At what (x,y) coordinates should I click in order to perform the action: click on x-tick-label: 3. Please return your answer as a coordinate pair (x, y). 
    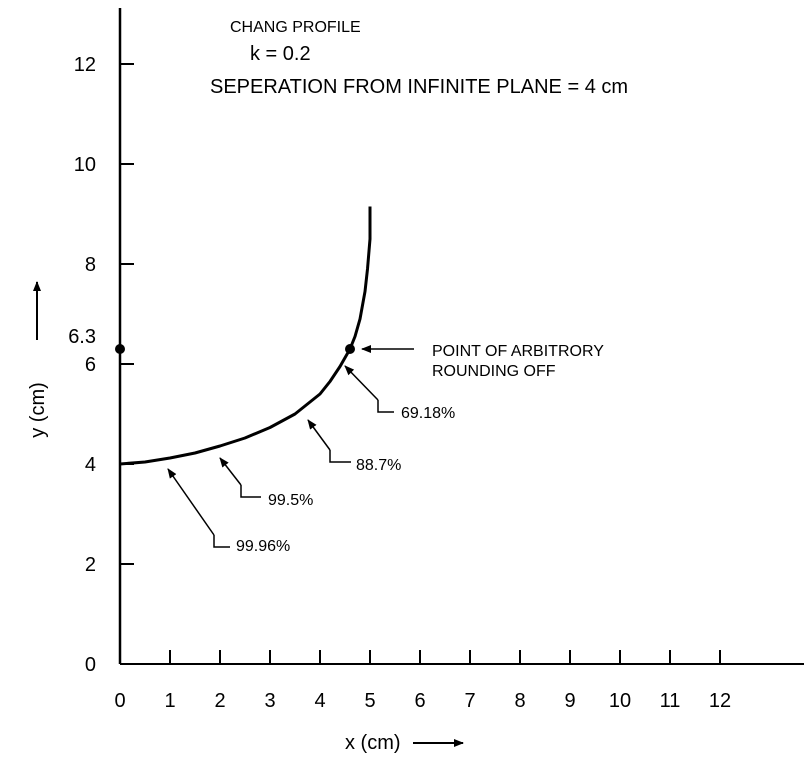
    Looking at the image, I should click on (269, 701).